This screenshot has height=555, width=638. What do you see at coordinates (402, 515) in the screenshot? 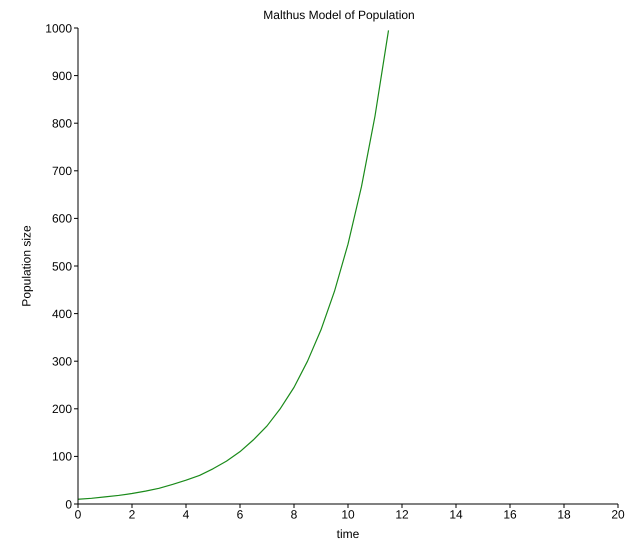
I see `x-tick-label: 12` at bounding box center [402, 515].